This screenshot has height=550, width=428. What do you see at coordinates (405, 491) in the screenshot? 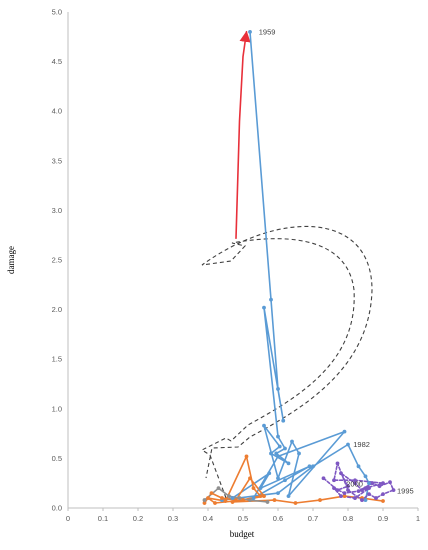
I see `year-annotation: 1995` at bounding box center [405, 491].